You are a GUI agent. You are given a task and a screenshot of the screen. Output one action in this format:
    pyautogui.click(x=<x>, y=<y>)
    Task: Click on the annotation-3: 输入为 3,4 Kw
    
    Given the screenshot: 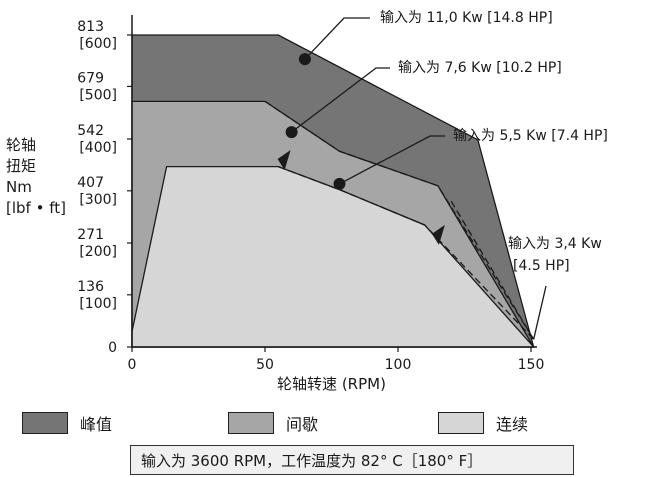 What is the action you would take?
    pyautogui.click(x=555, y=244)
    